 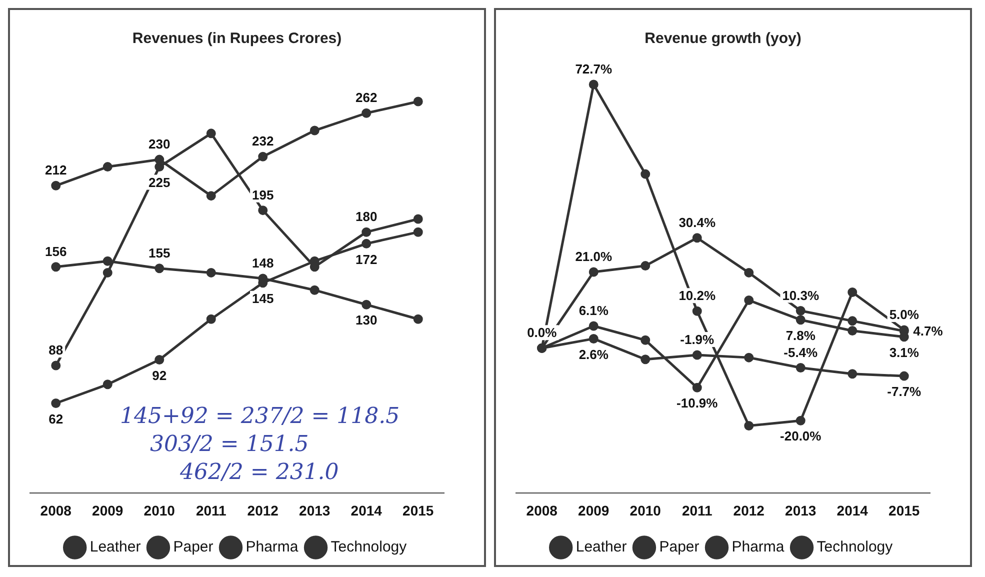 What do you see at coordinates (56, 418) in the screenshot?
I see `data-label: 62` at bounding box center [56, 418].